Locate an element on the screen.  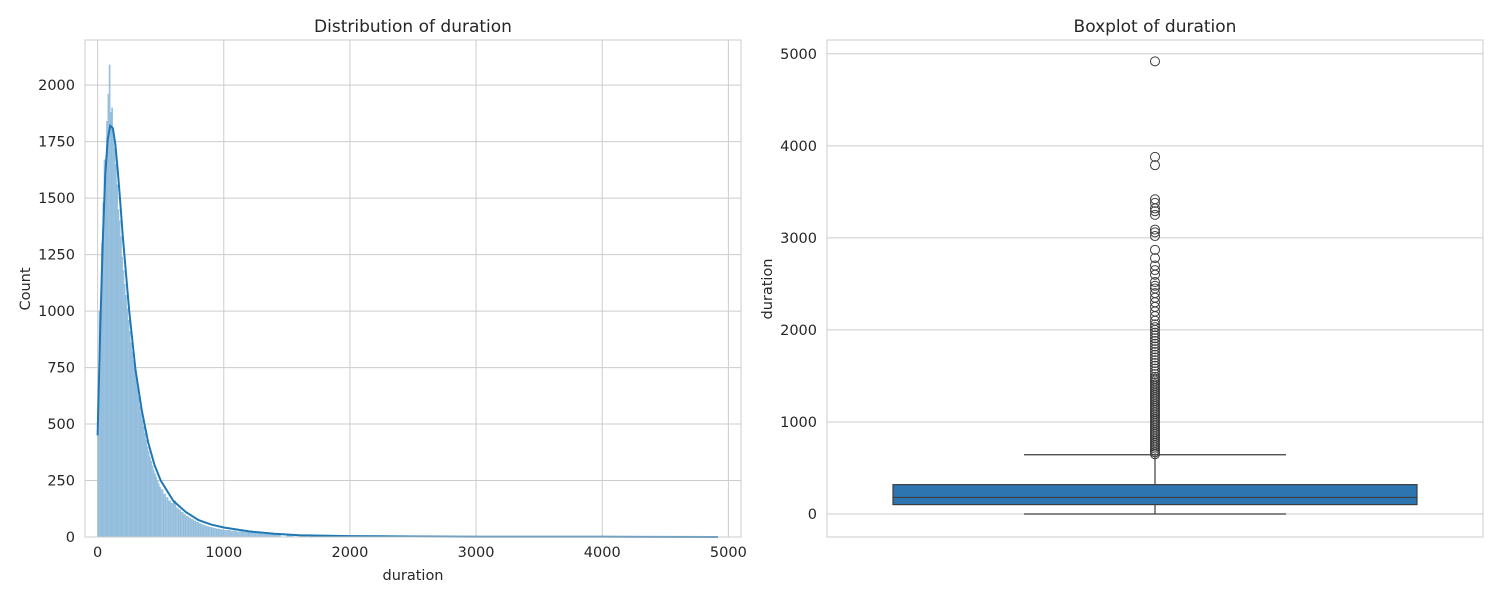
x-tick-label: 5000 is located at coordinates (728, 553).